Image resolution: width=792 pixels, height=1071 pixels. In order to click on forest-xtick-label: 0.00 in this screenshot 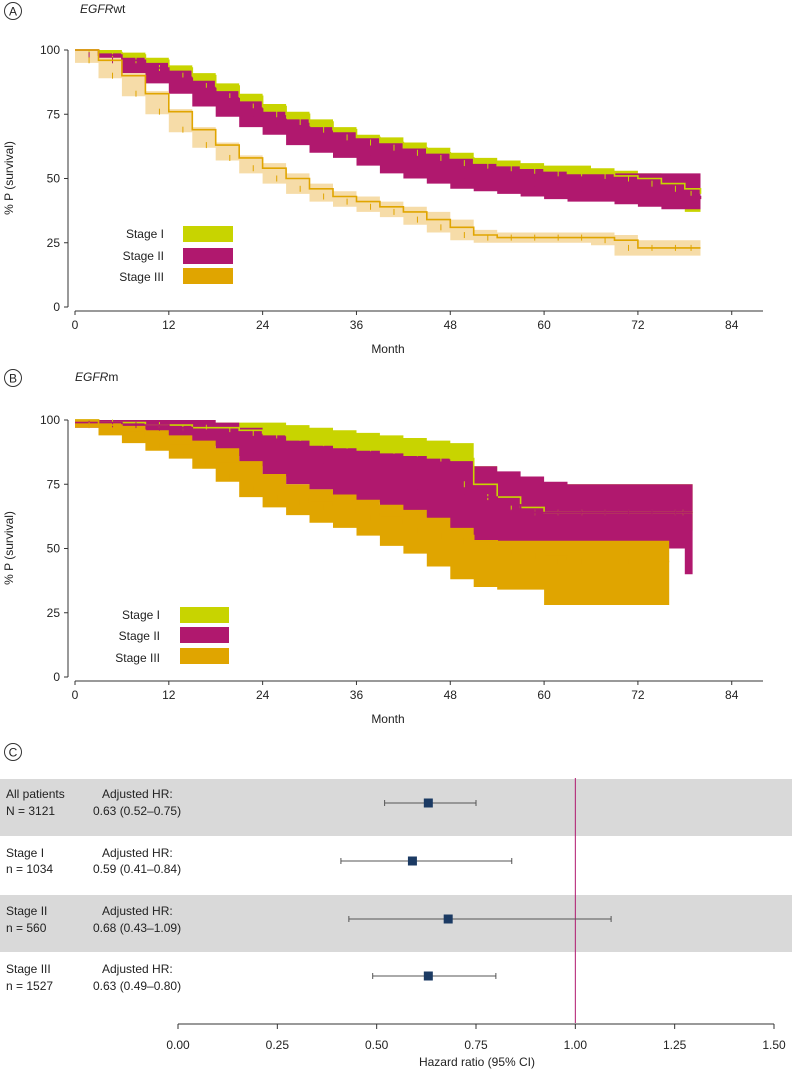, I will do `click(178, 1045)`.